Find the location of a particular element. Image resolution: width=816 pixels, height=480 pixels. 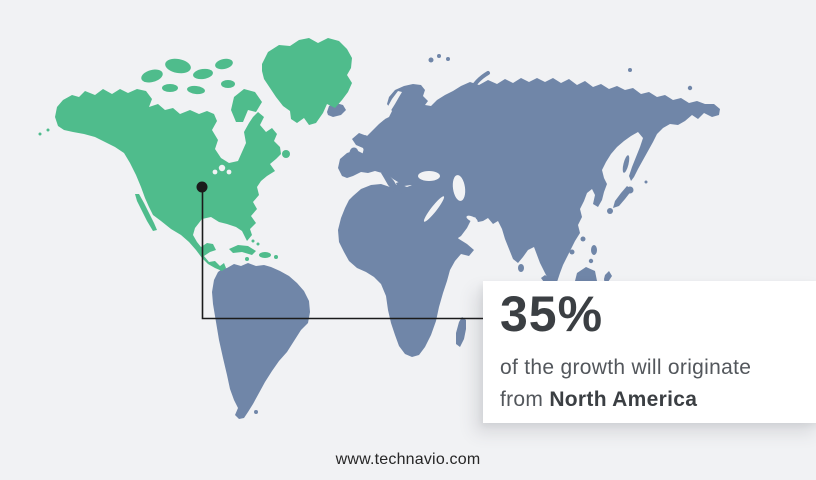

island-kyushu is located at coordinates (610, 211).